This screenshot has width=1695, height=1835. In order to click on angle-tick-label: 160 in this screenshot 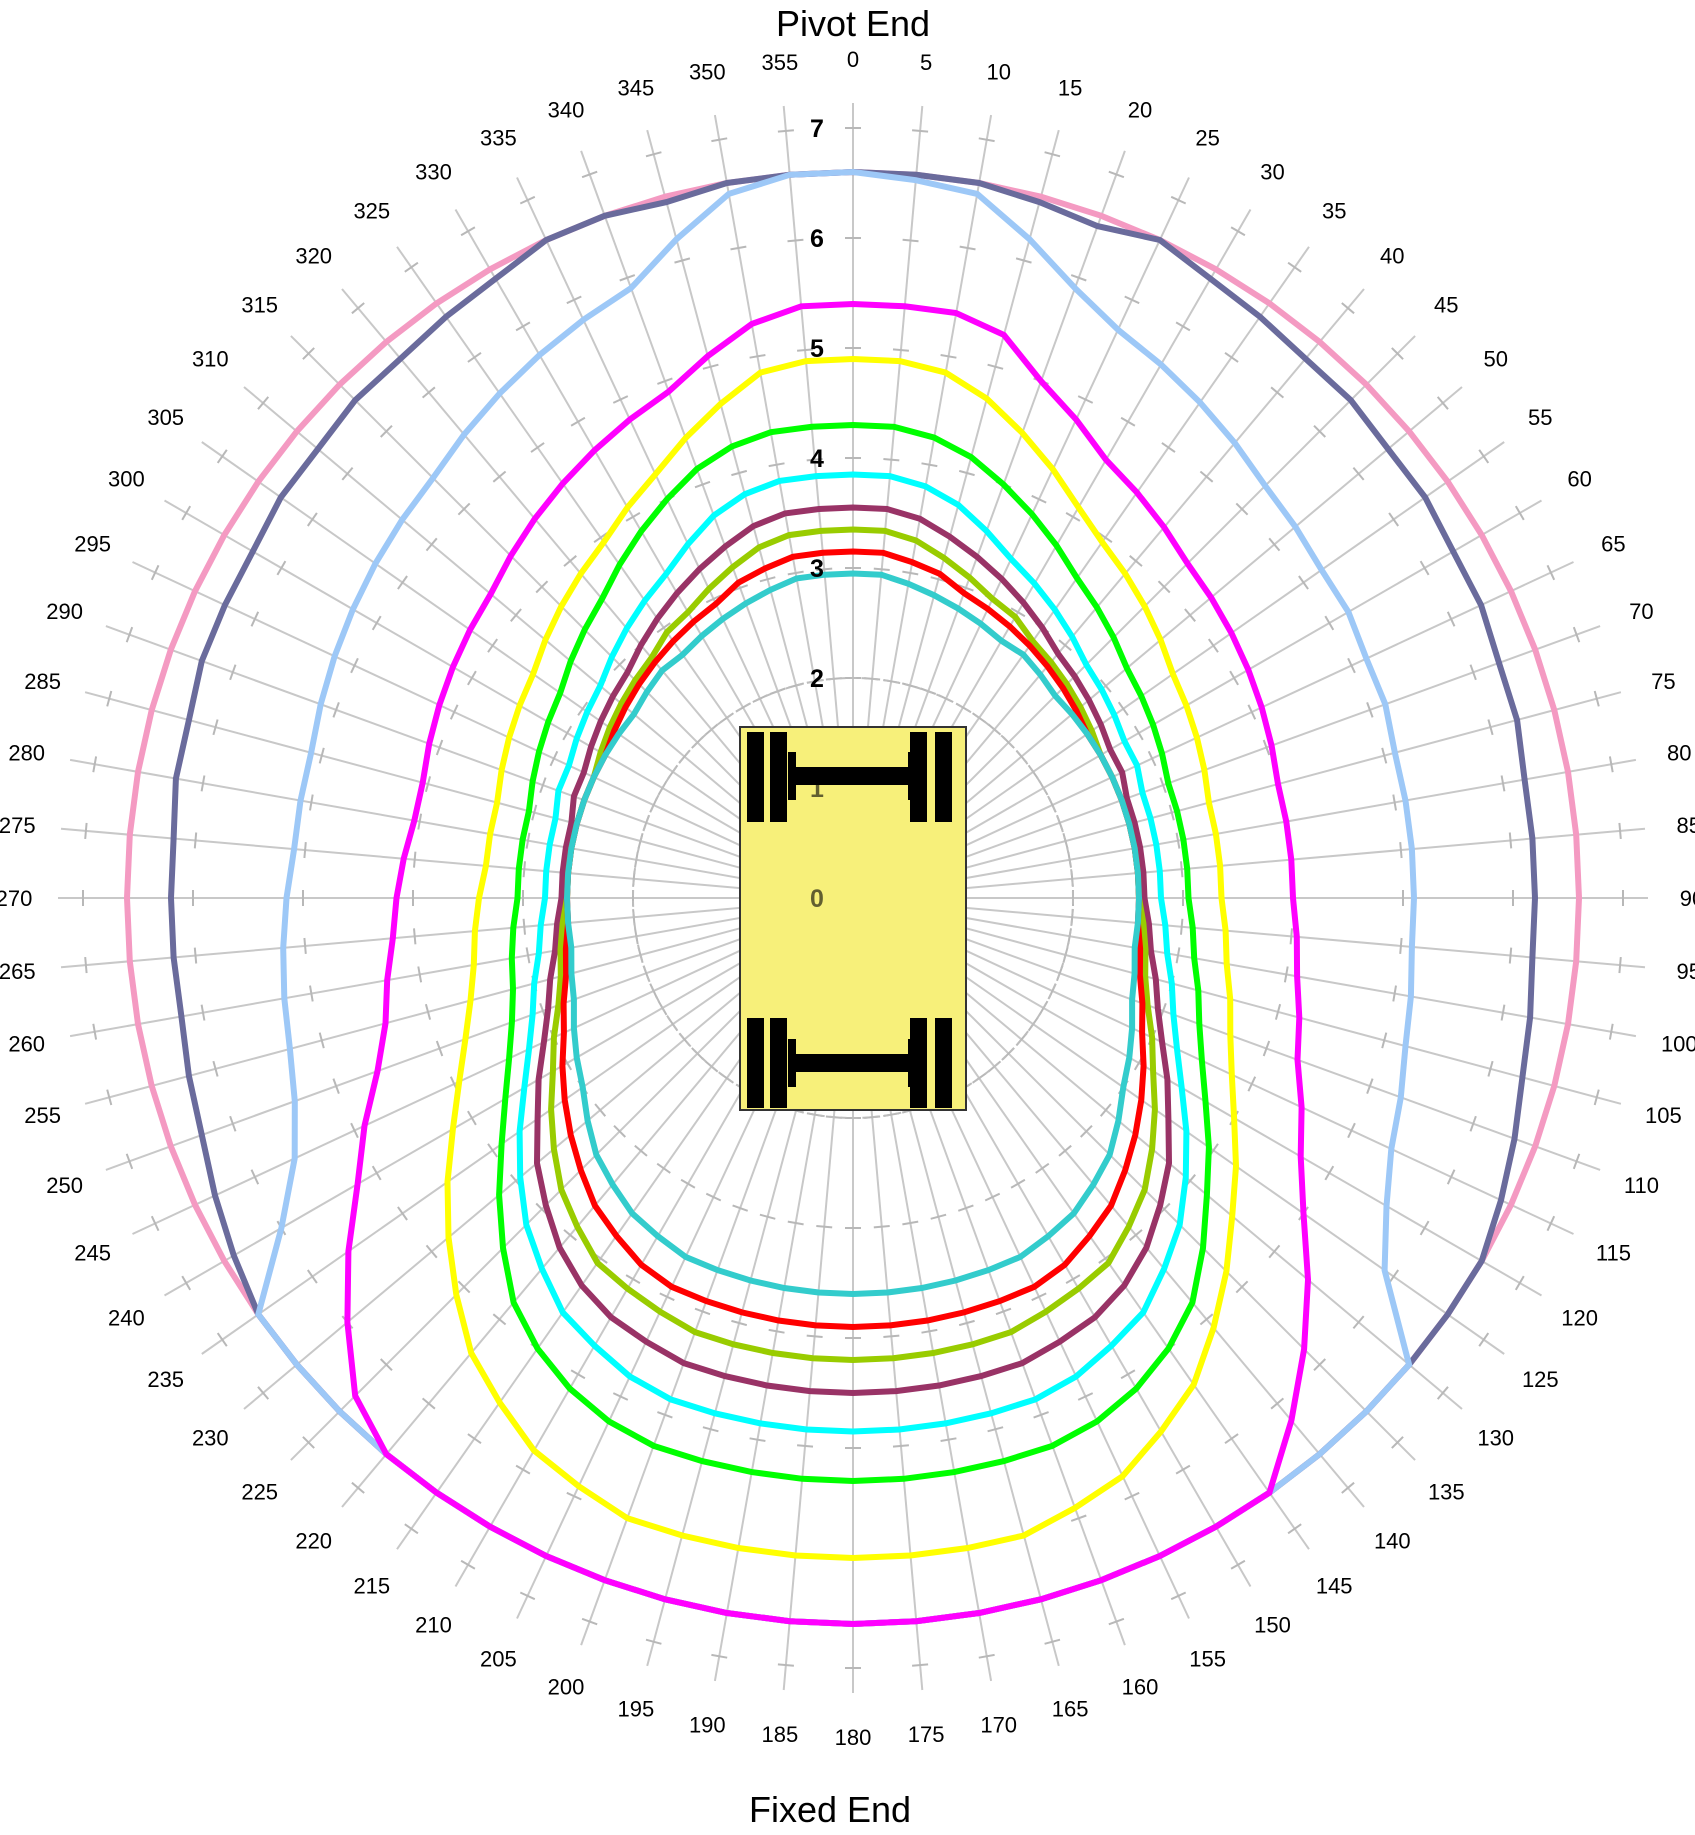, I will do `click(1140, 1686)`.